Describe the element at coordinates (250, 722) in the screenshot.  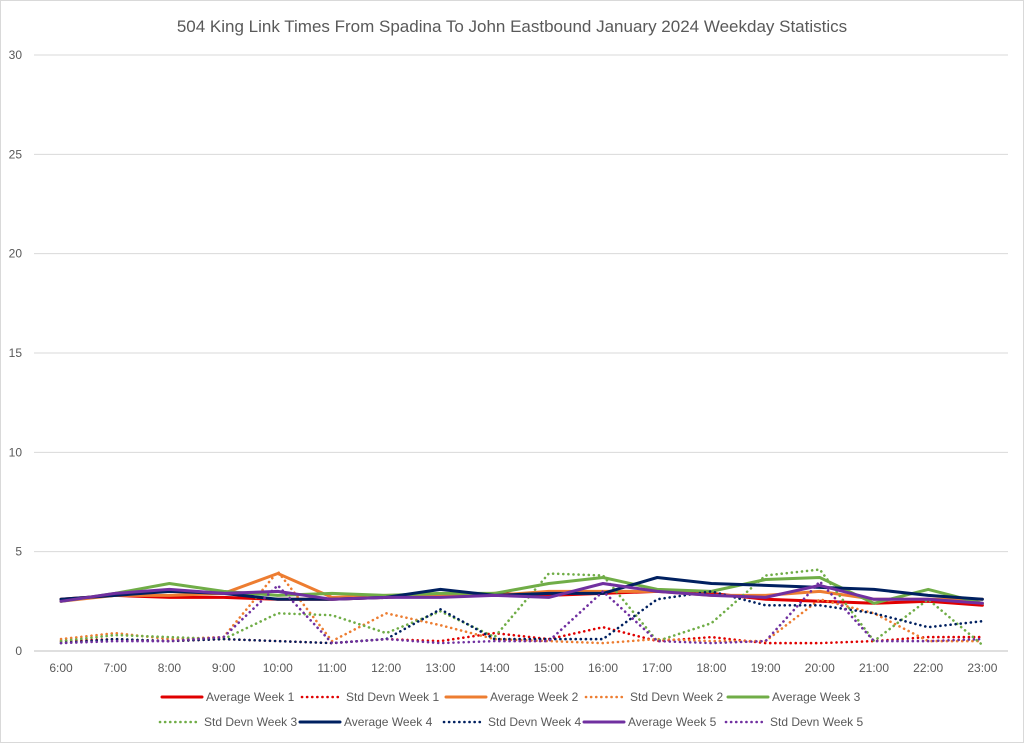
I see `legend-label: Std Devn Week 3` at that location.